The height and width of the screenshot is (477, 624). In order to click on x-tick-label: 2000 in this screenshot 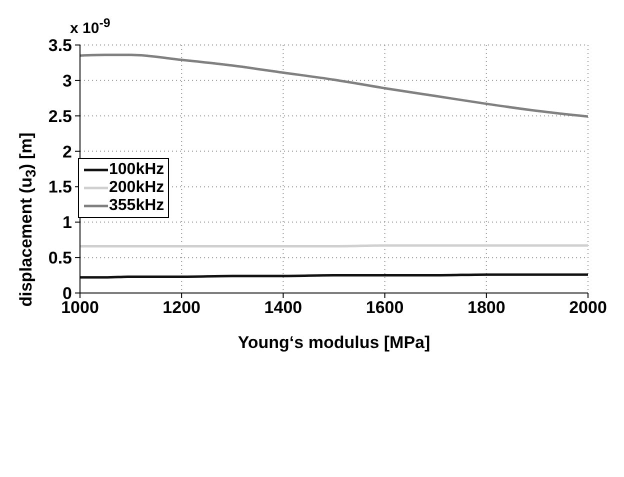, I will do `click(588, 308)`.